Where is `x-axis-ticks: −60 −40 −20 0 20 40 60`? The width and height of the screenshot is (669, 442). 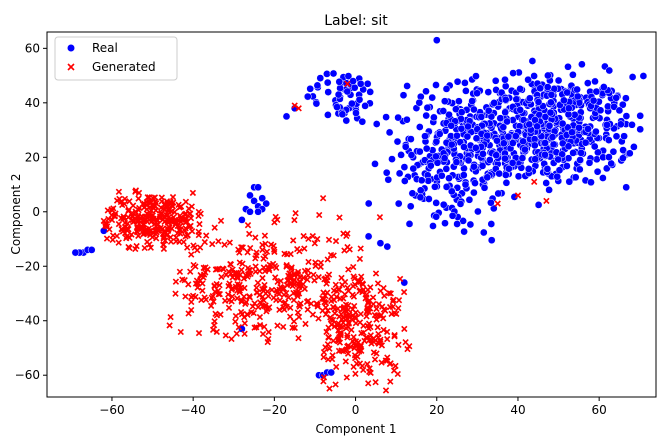 x-axis-ticks: −60 −40 −20 0 20 40 60 is located at coordinates (353, 407).